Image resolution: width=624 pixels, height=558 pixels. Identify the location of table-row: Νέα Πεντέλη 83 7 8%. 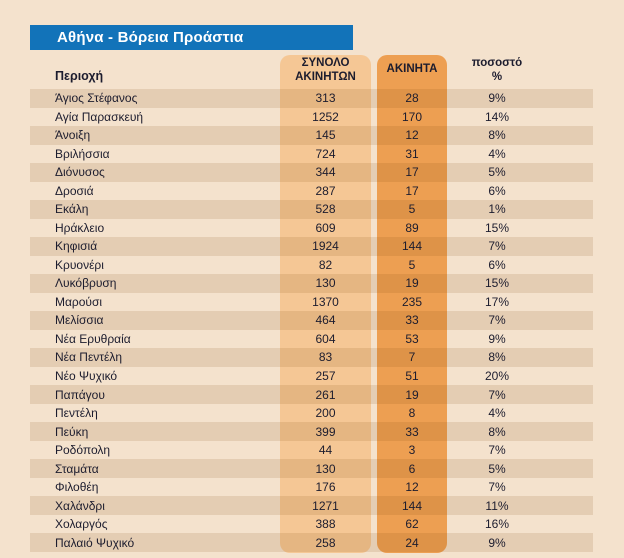
(311, 357).